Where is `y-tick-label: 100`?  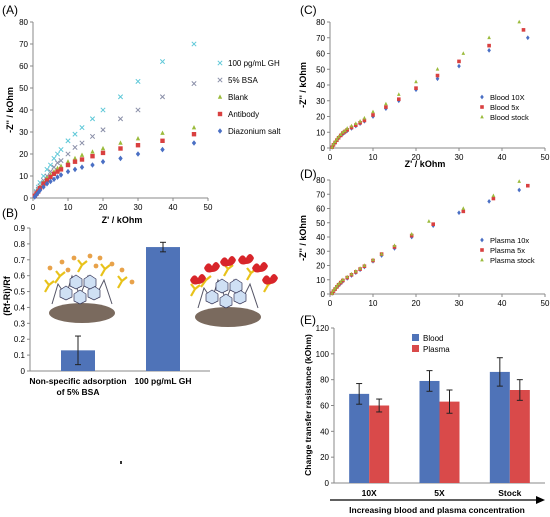
y-tick-label: 100 is located at coordinates (323, 354).